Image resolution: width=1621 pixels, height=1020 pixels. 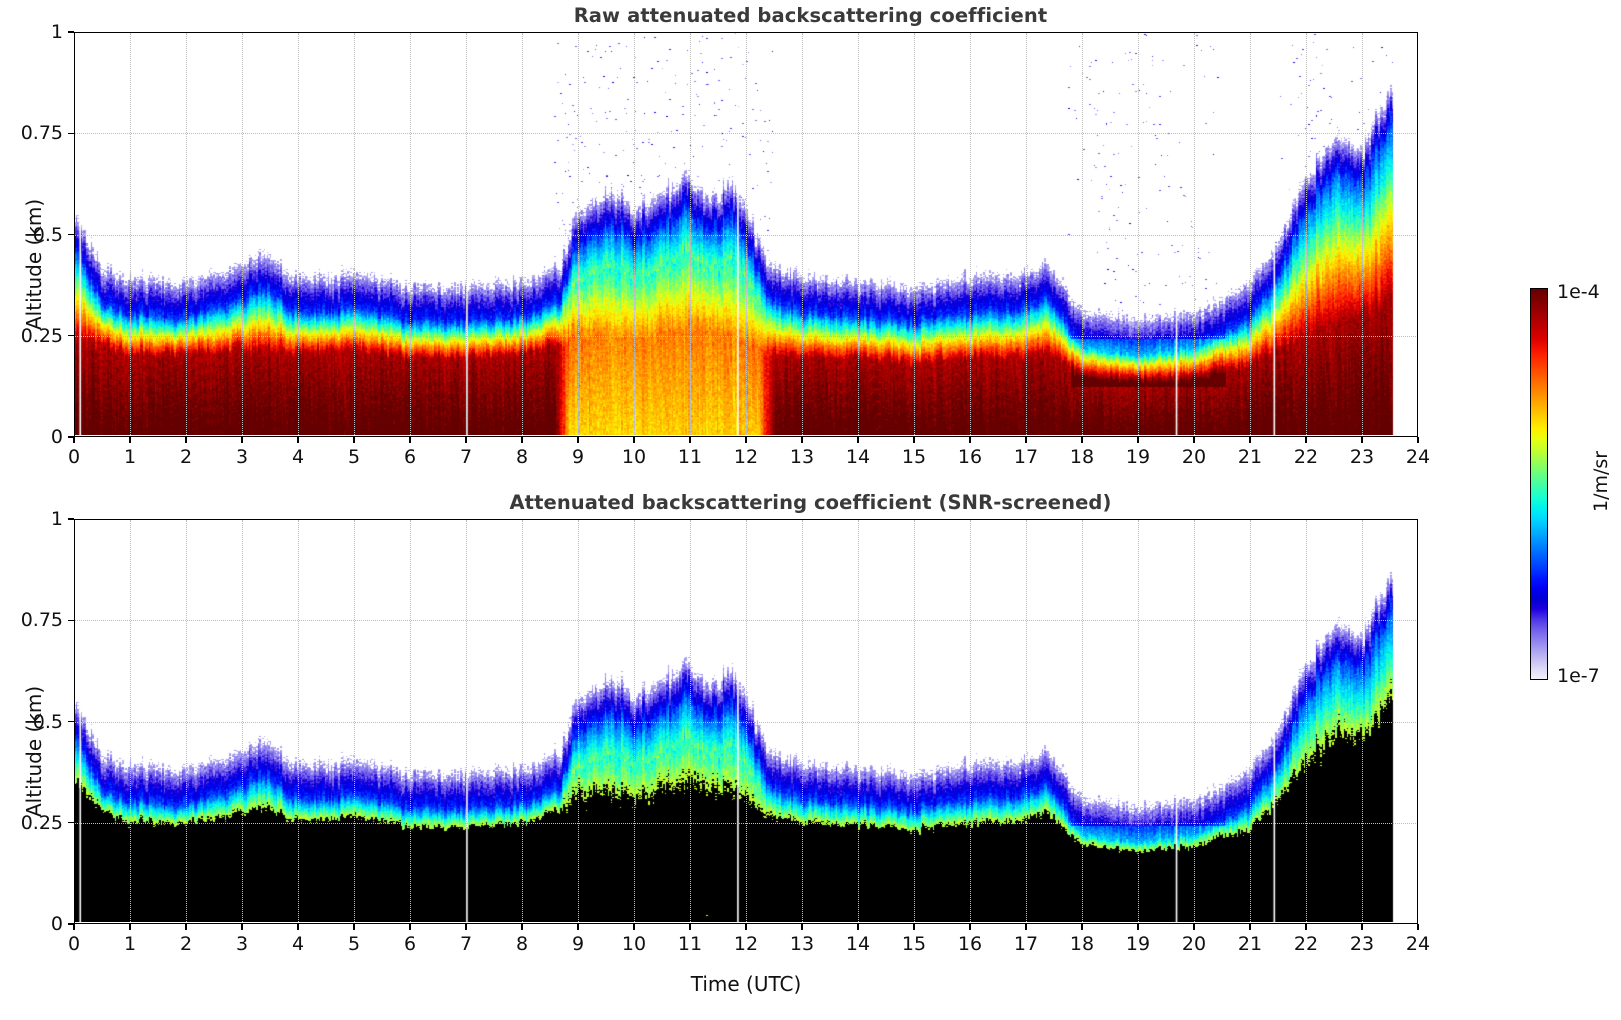 I want to click on x-tick-label-0: 0, so click(x=74, y=944).